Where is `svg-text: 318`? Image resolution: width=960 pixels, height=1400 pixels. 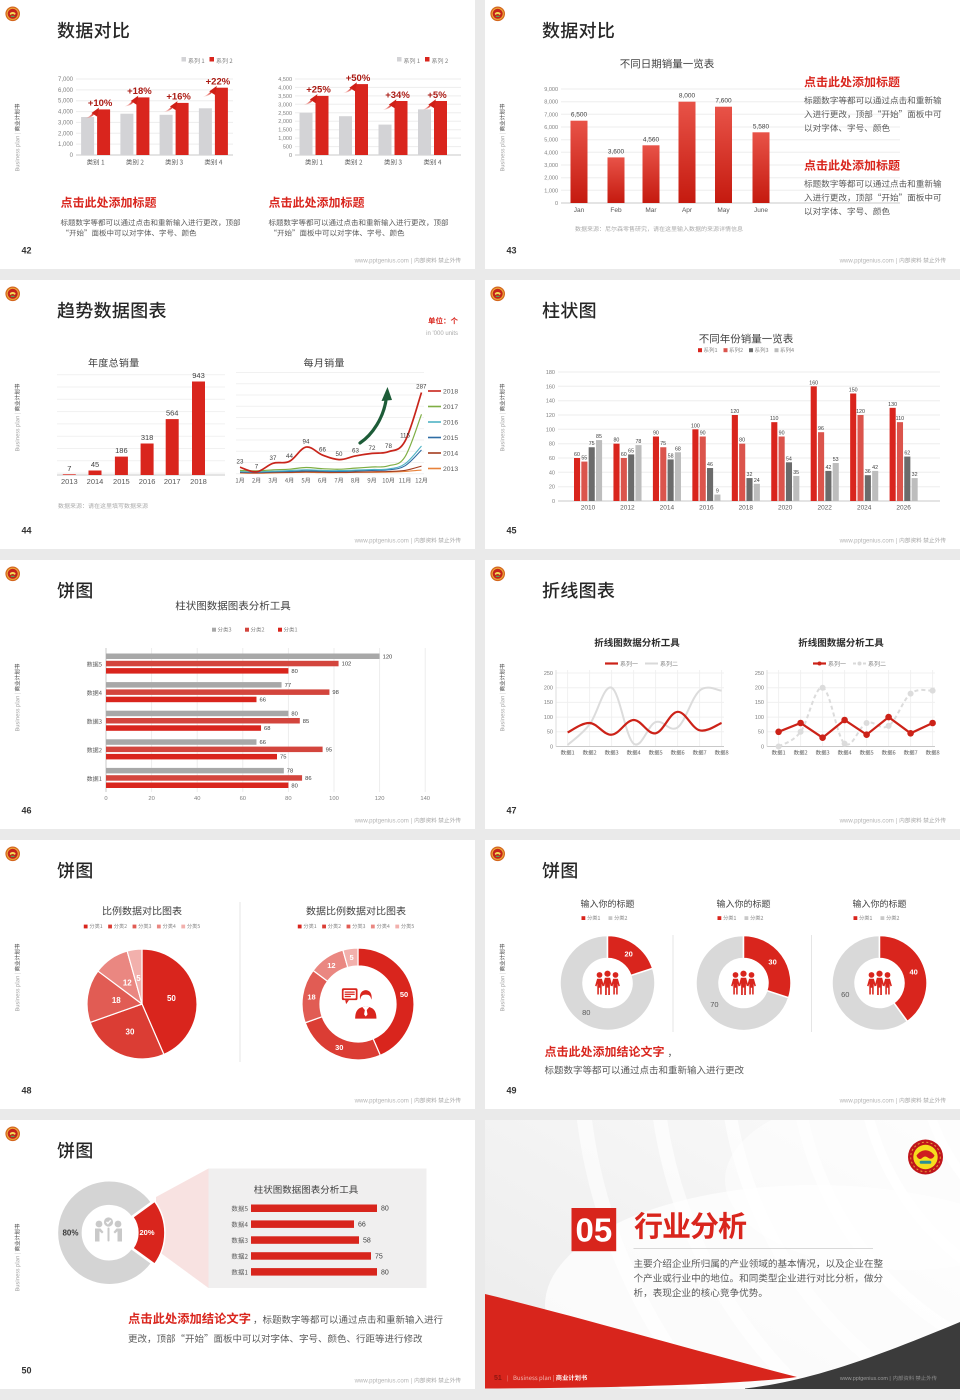
svg-text: 318 is located at coordinates (147, 437).